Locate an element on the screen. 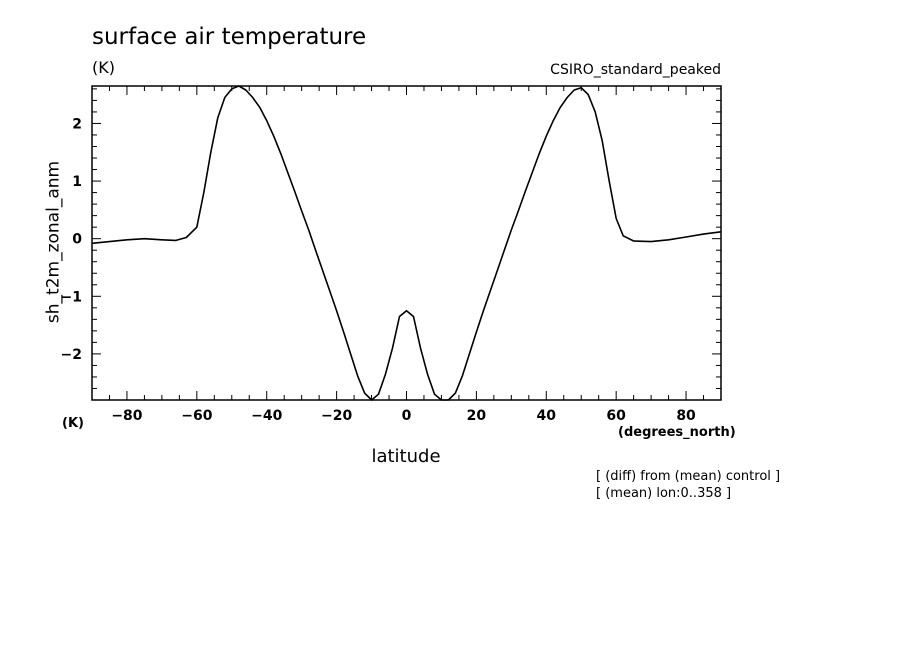  x-tick-label: −60 is located at coordinates (196, 416).